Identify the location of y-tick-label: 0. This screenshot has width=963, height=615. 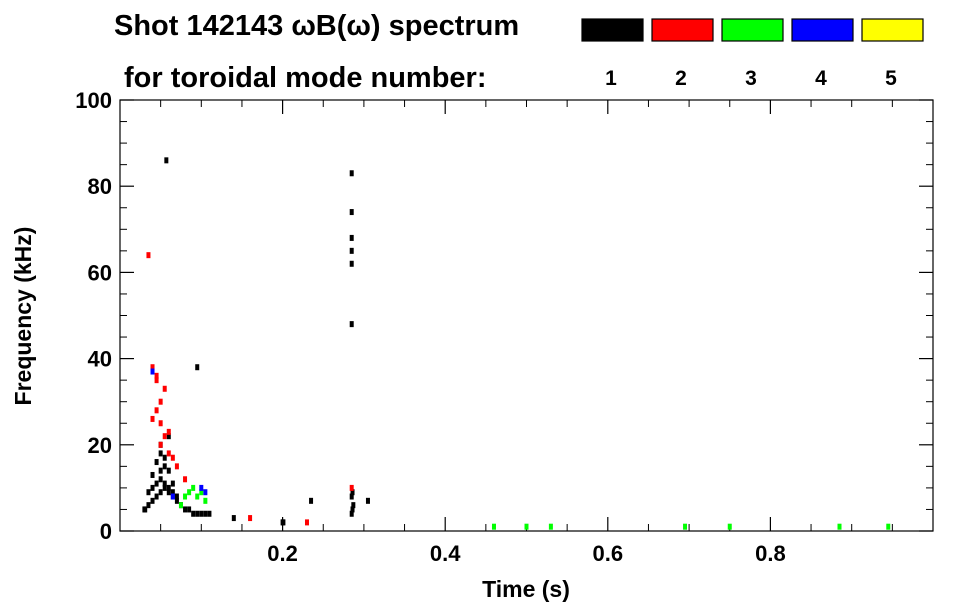
(106, 531).